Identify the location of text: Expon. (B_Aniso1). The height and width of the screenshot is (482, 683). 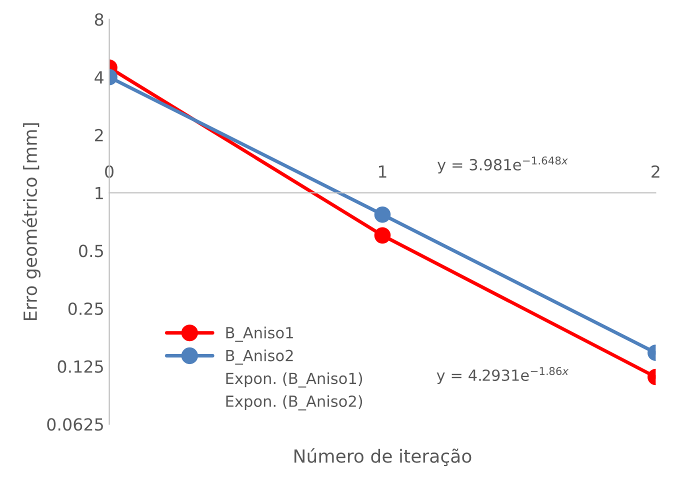
(294, 380).